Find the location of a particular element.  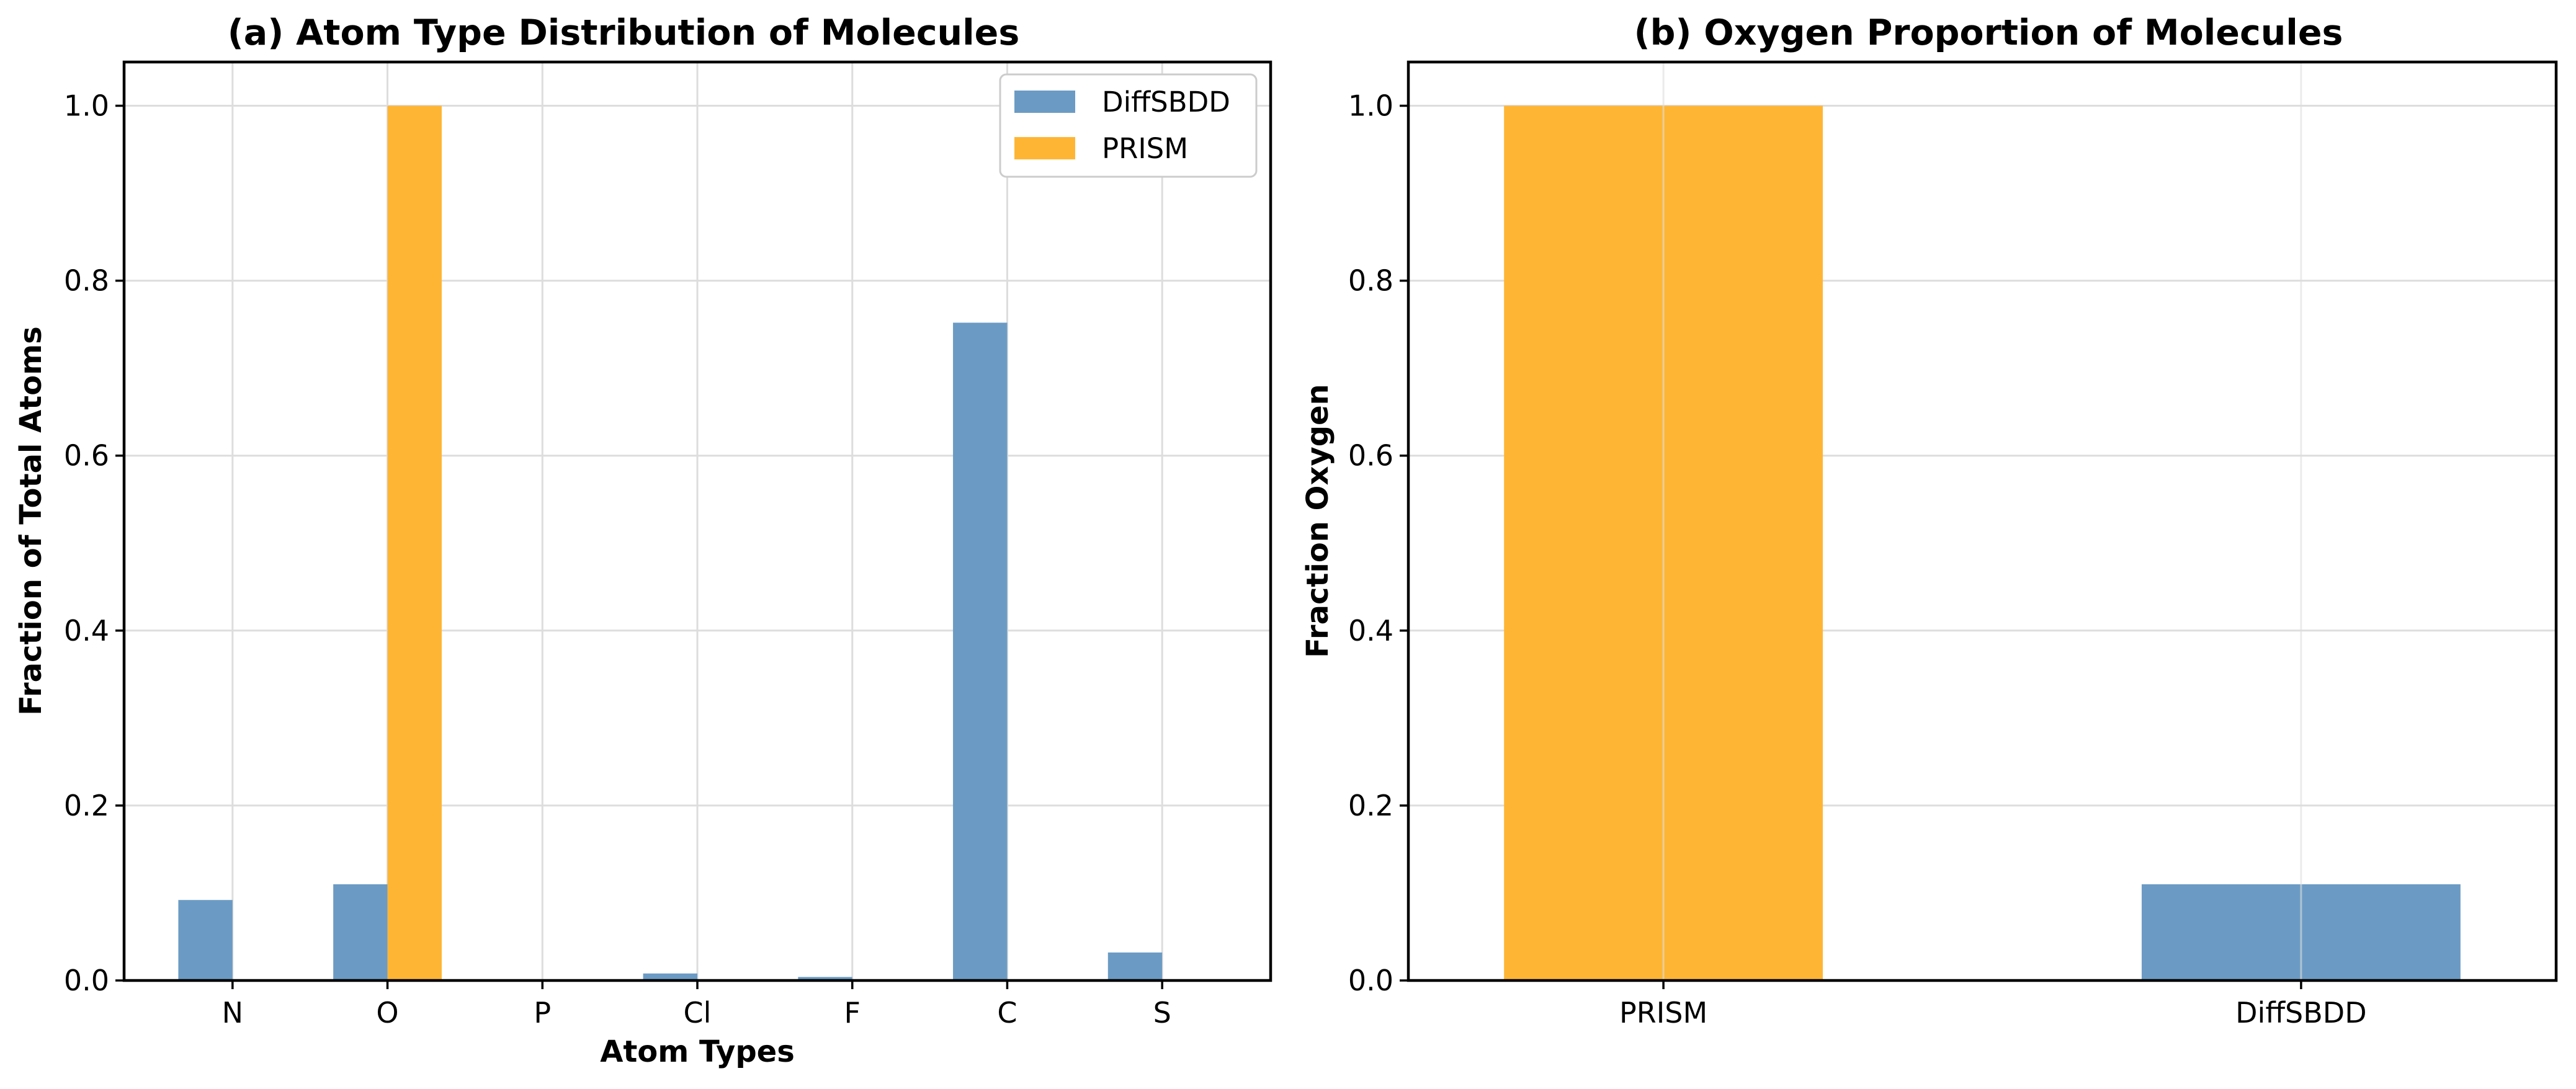

panel-a-legend: DiffSBDD PRISM is located at coordinates (1128, 126).